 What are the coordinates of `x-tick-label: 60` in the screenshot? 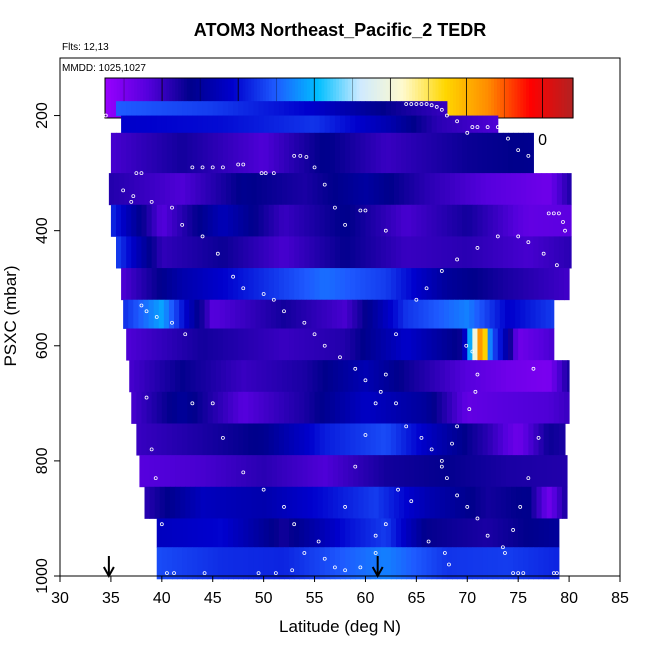 It's located at (366, 598).